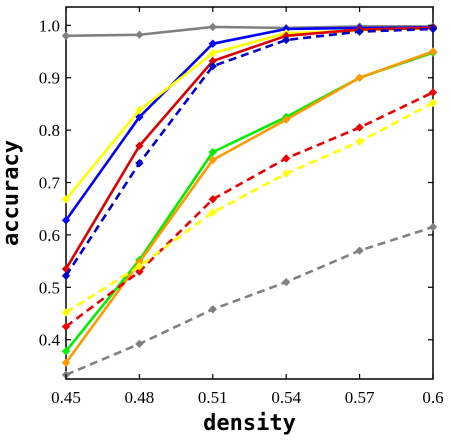 The width and height of the screenshot is (450, 440). What do you see at coordinates (49, 235) in the screenshot?
I see `y-tick-label: 0.6` at bounding box center [49, 235].